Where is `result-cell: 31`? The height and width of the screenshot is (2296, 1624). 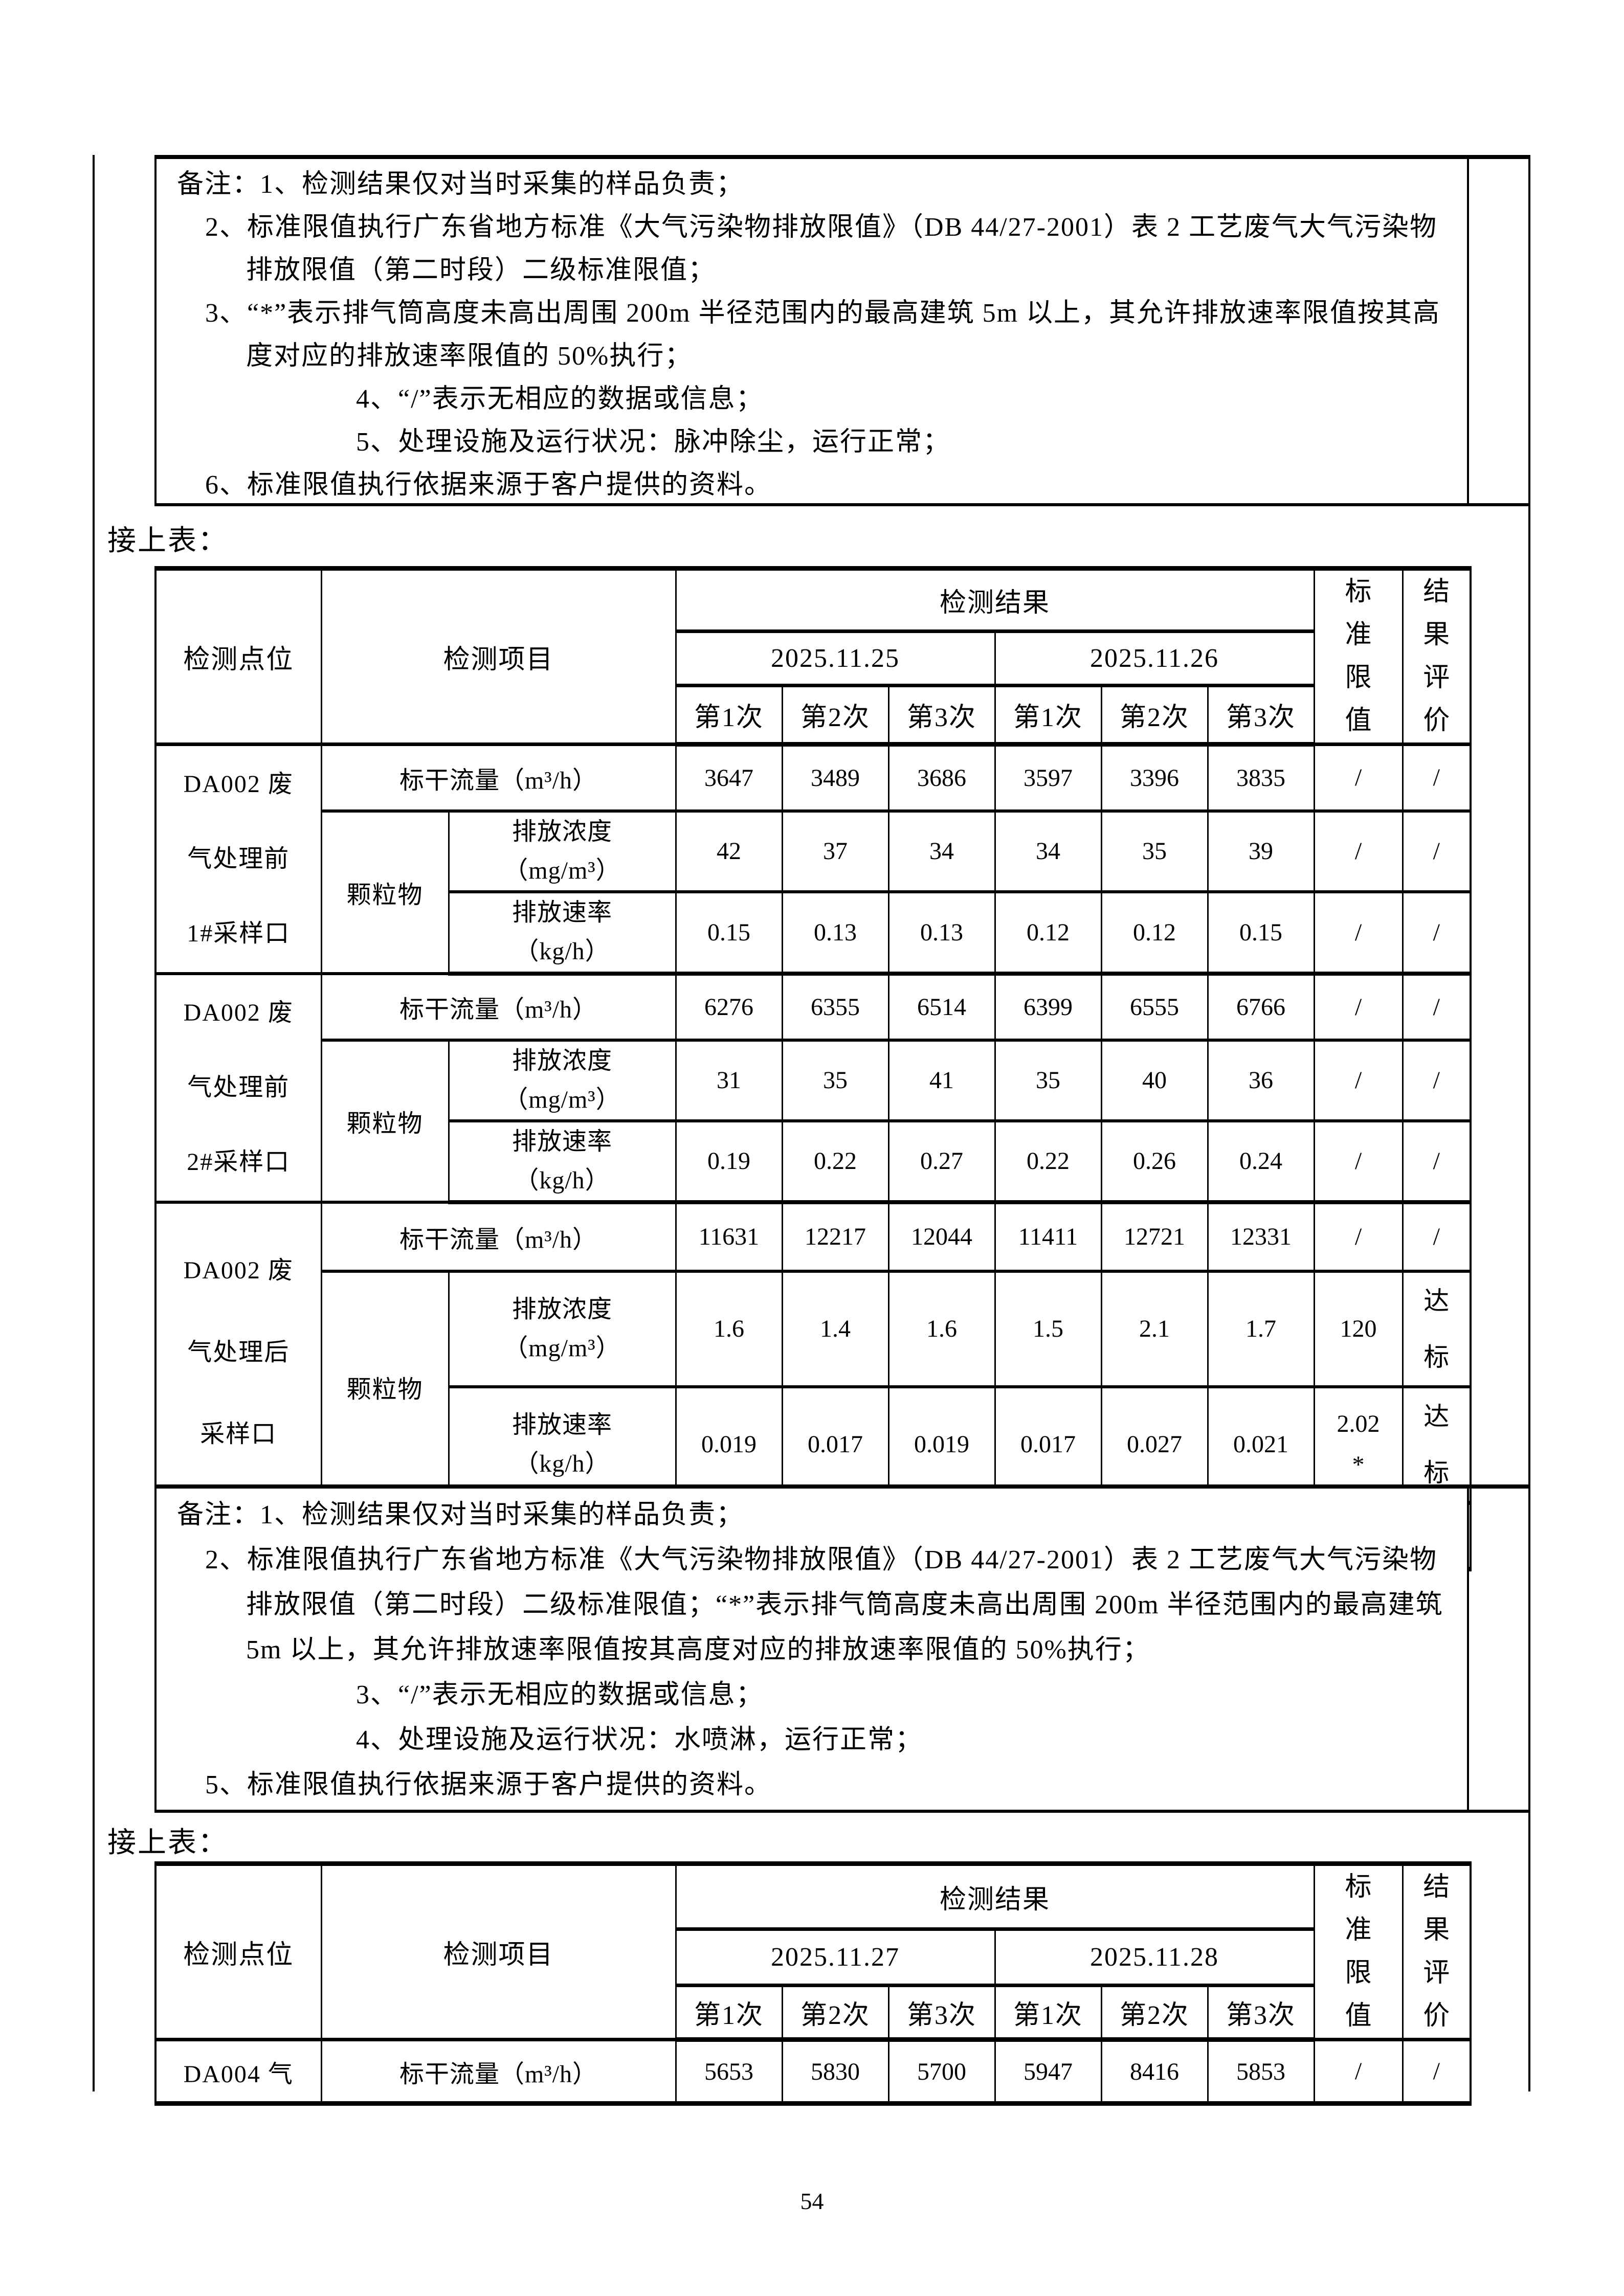 result-cell: 31 is located at coordinates (729, 1080).